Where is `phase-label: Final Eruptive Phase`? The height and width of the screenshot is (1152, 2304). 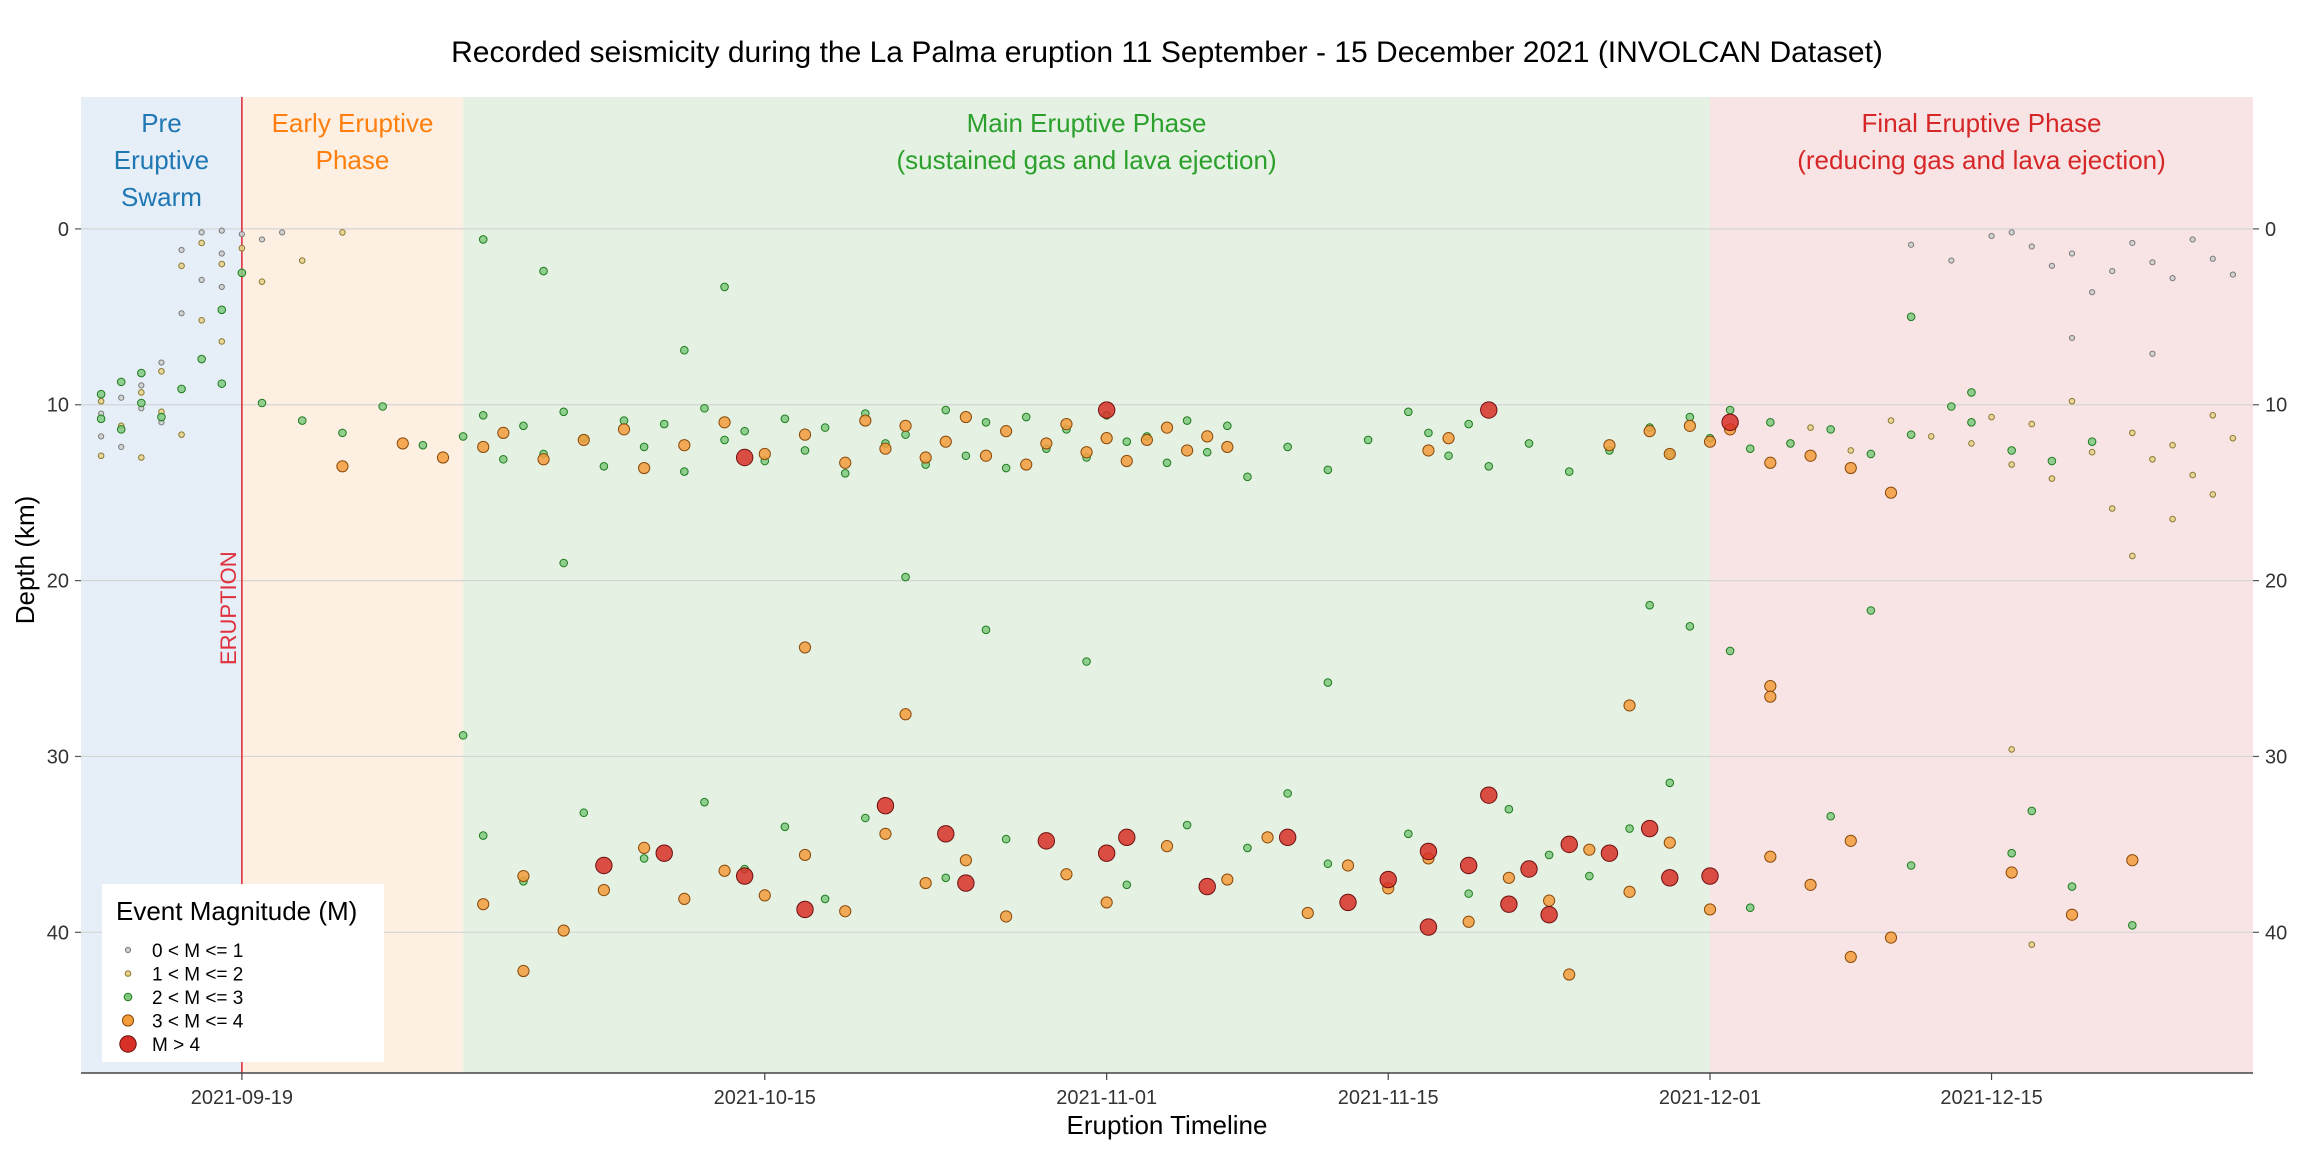 phase-label: Final Eruptive Phase is located at coordinates (1982, 123).